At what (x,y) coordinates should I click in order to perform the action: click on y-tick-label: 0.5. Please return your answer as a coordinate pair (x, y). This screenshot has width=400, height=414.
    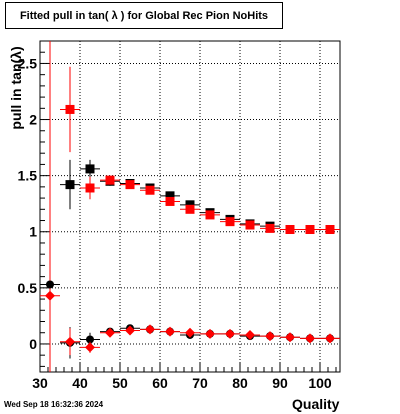
    Looking at the image, I should click on (28, 288).